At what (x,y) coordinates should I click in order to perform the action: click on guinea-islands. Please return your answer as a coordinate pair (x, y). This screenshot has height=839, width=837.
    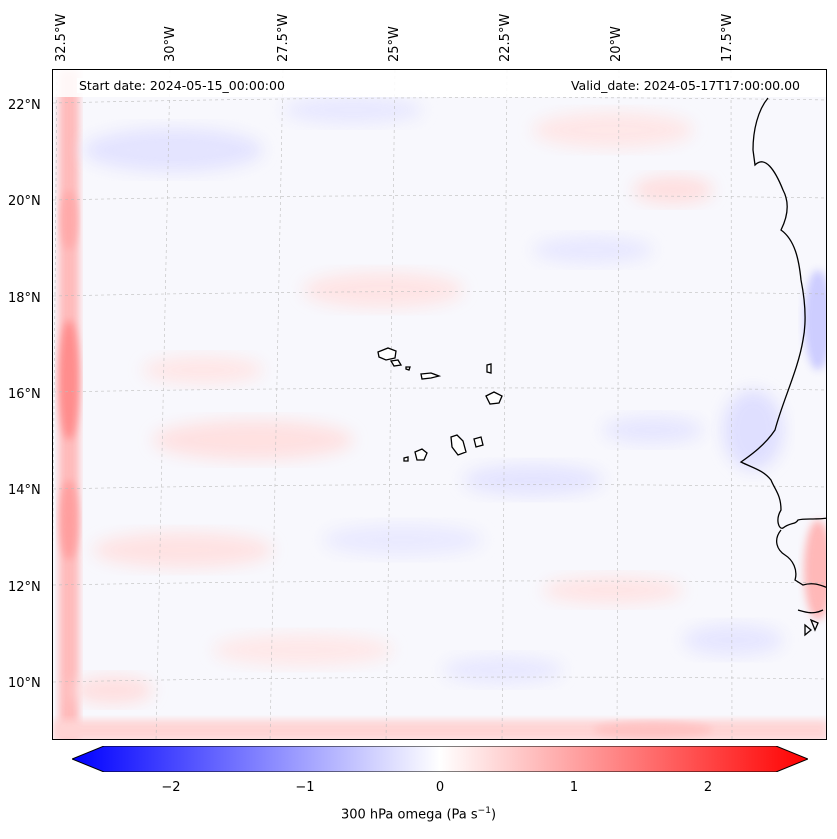
    Looking at the image, I should click on (811, 627).